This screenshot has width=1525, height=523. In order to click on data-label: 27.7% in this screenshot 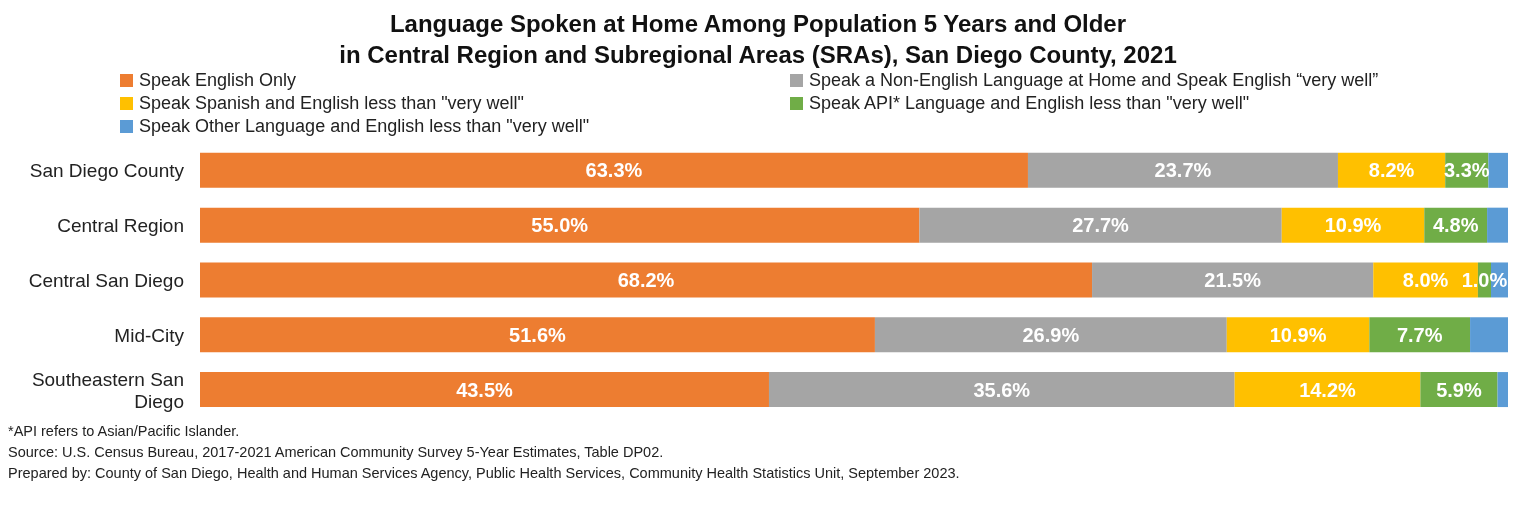, I will do `click(1101, 225)`.